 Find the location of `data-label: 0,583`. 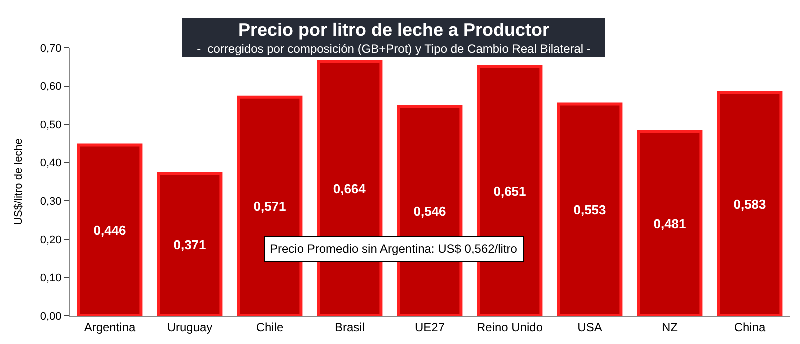

data-label: 0,583 is located at coordinates (750, 204).